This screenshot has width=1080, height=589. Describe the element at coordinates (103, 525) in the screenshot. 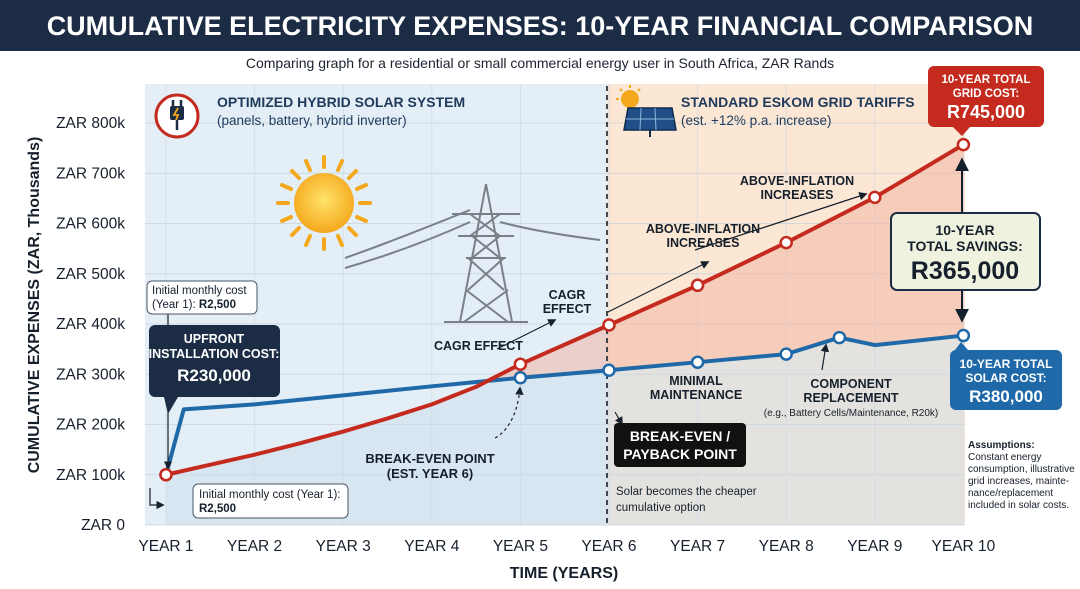

I see `y-tick-label: ZAR 0` at that location.